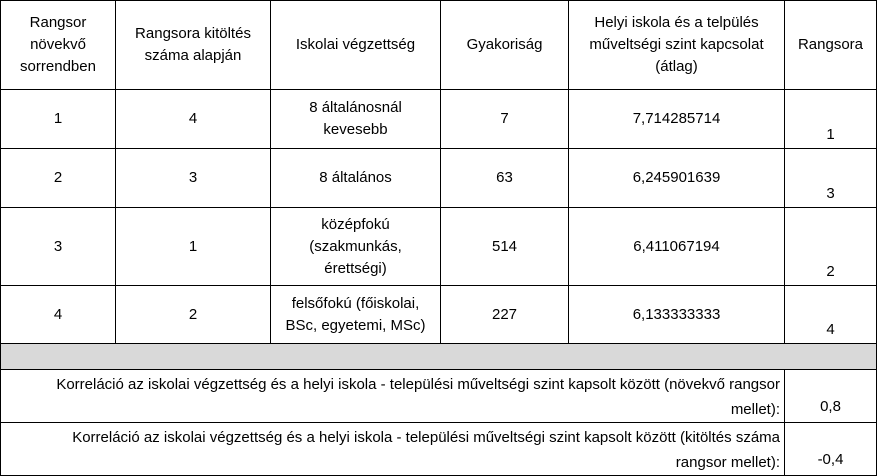 This screenshot has width=878, height=476. What do you see at coordinates (676, 119) in the screenshot?
I see `cell: 7,714285714` at bounding box center [676, 119].